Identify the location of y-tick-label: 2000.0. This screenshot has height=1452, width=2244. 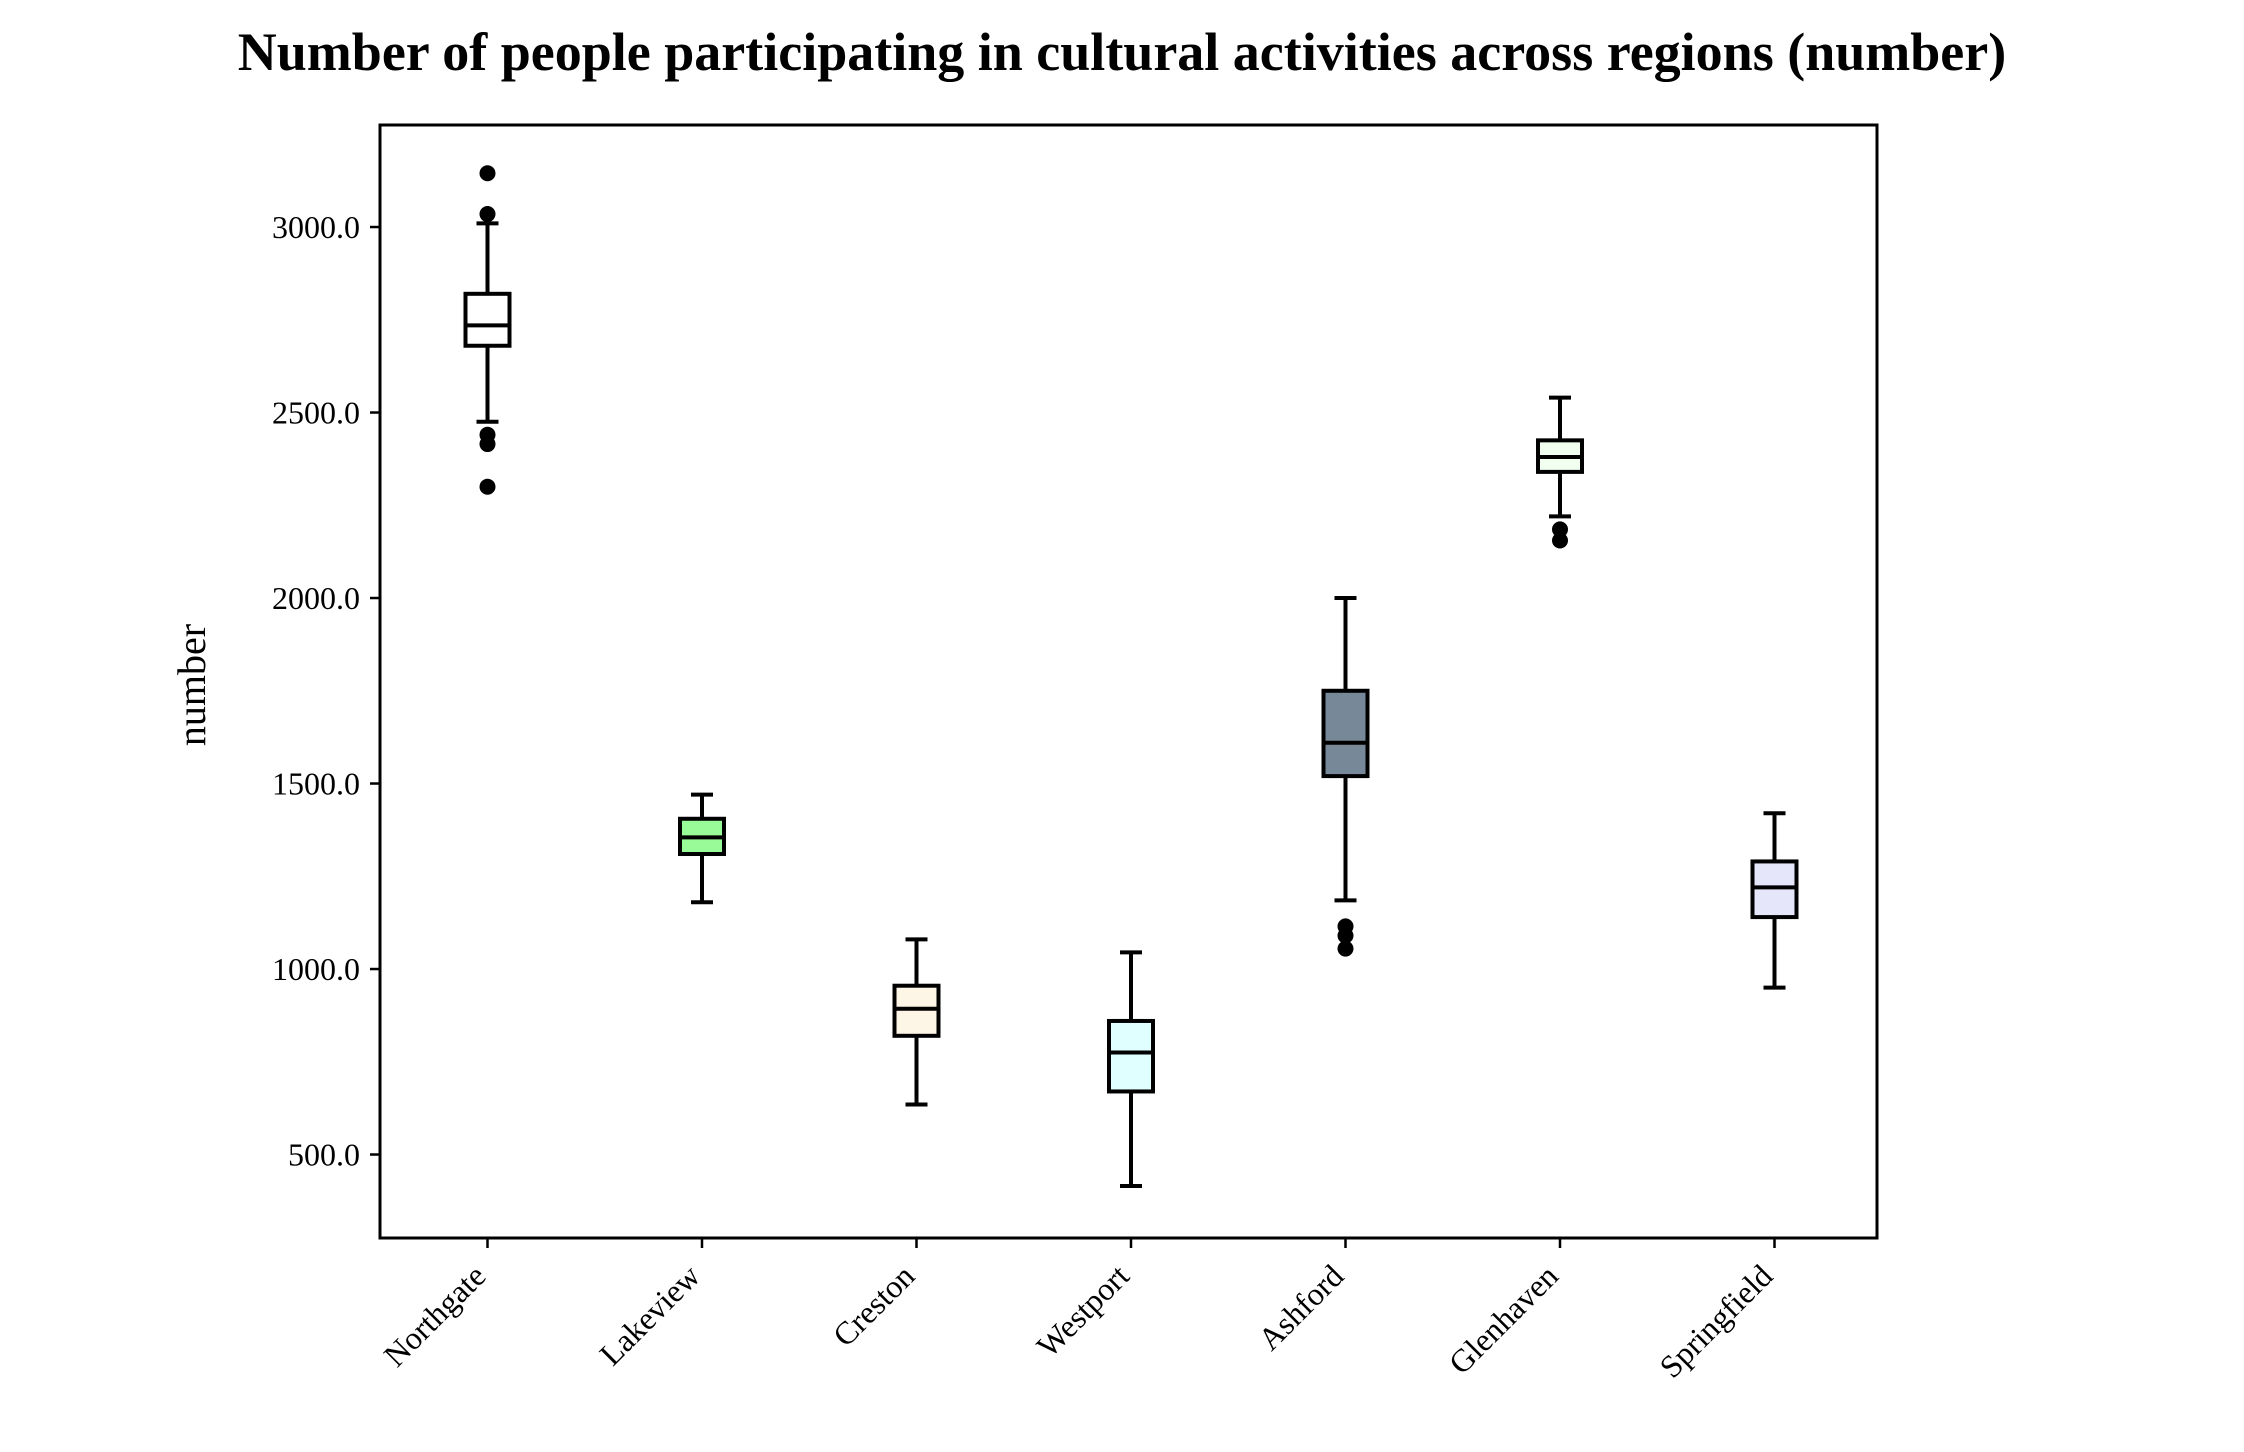
(316, 598).